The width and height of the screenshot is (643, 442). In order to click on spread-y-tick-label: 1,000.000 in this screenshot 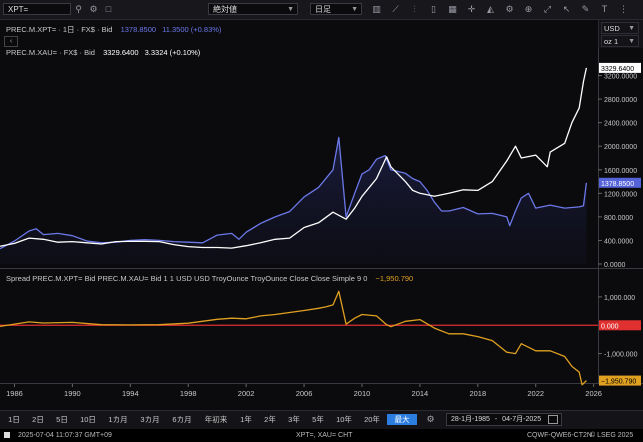, I will do `click(619, 298)`.